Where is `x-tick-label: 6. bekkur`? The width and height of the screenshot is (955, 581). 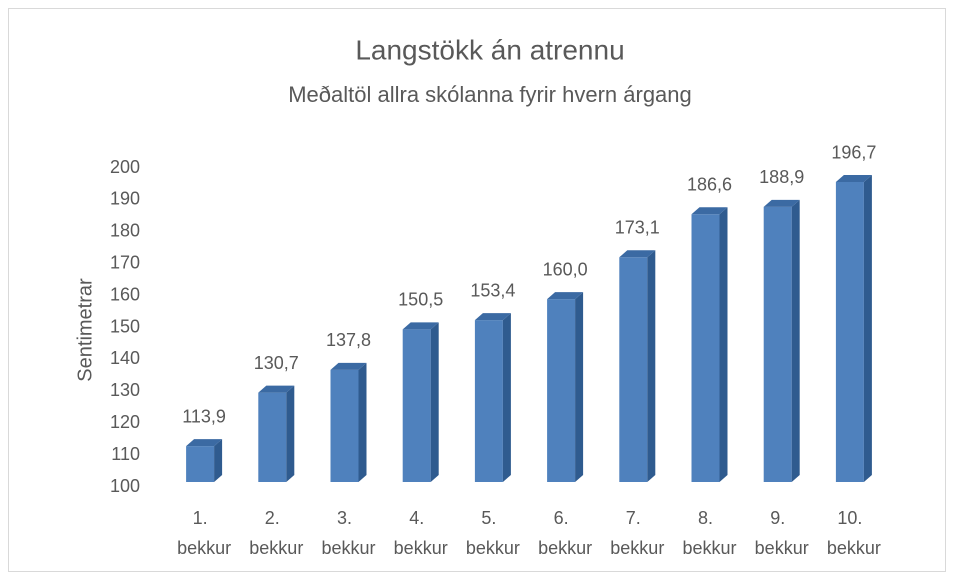 x-tick-label: 6. bekkur is located at coordinates (565, 533).